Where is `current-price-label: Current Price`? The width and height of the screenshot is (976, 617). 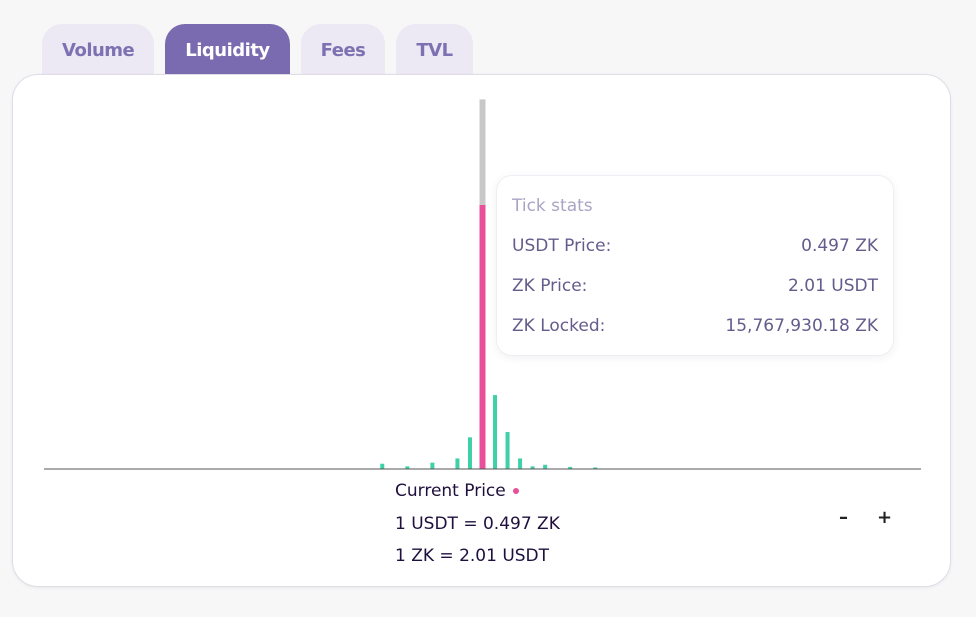 current-price-label: Current Price is located at coordinates (457, 491).